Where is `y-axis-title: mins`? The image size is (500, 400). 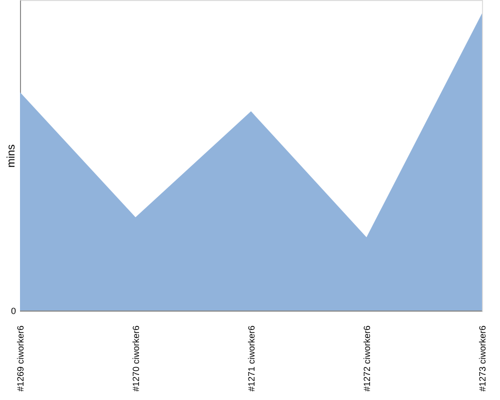 y-axis-title: mins is located at coordinates (12, 156).